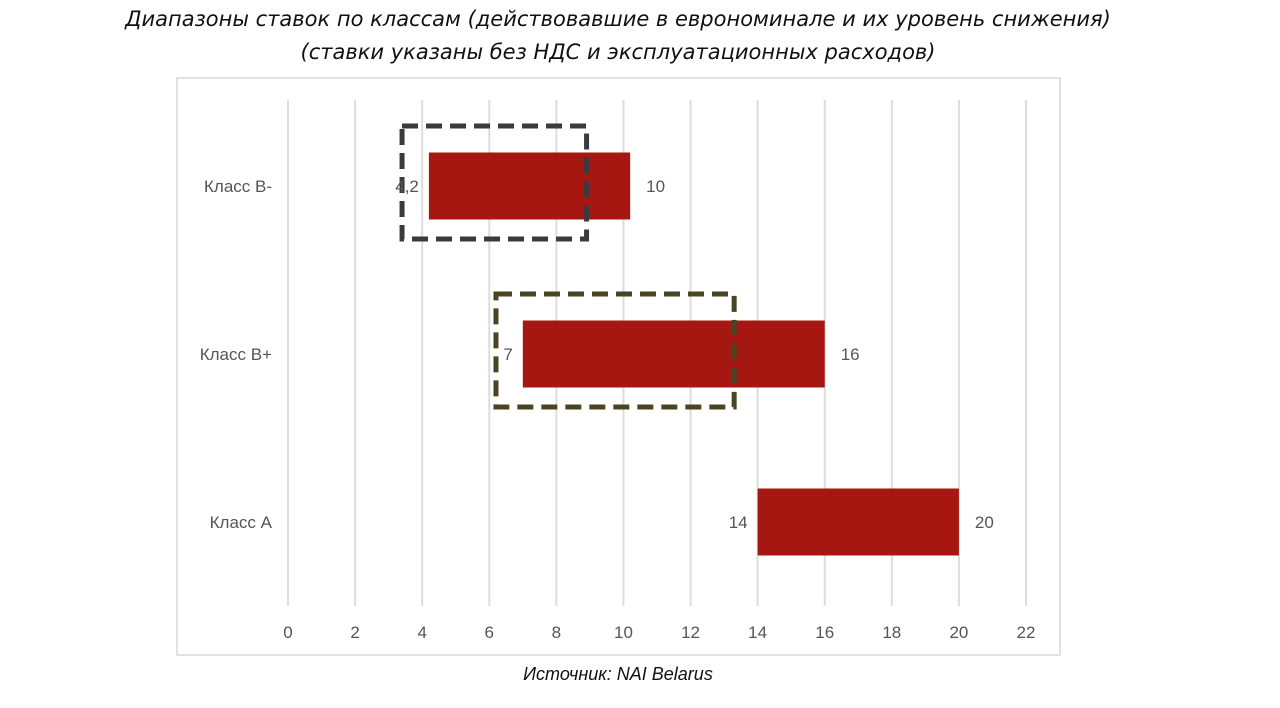 This screenshot has height=708, width=1280. Describe the element at coordinates (690, 632) in the screenshot. I see `x-tick-label: 12` at that location.